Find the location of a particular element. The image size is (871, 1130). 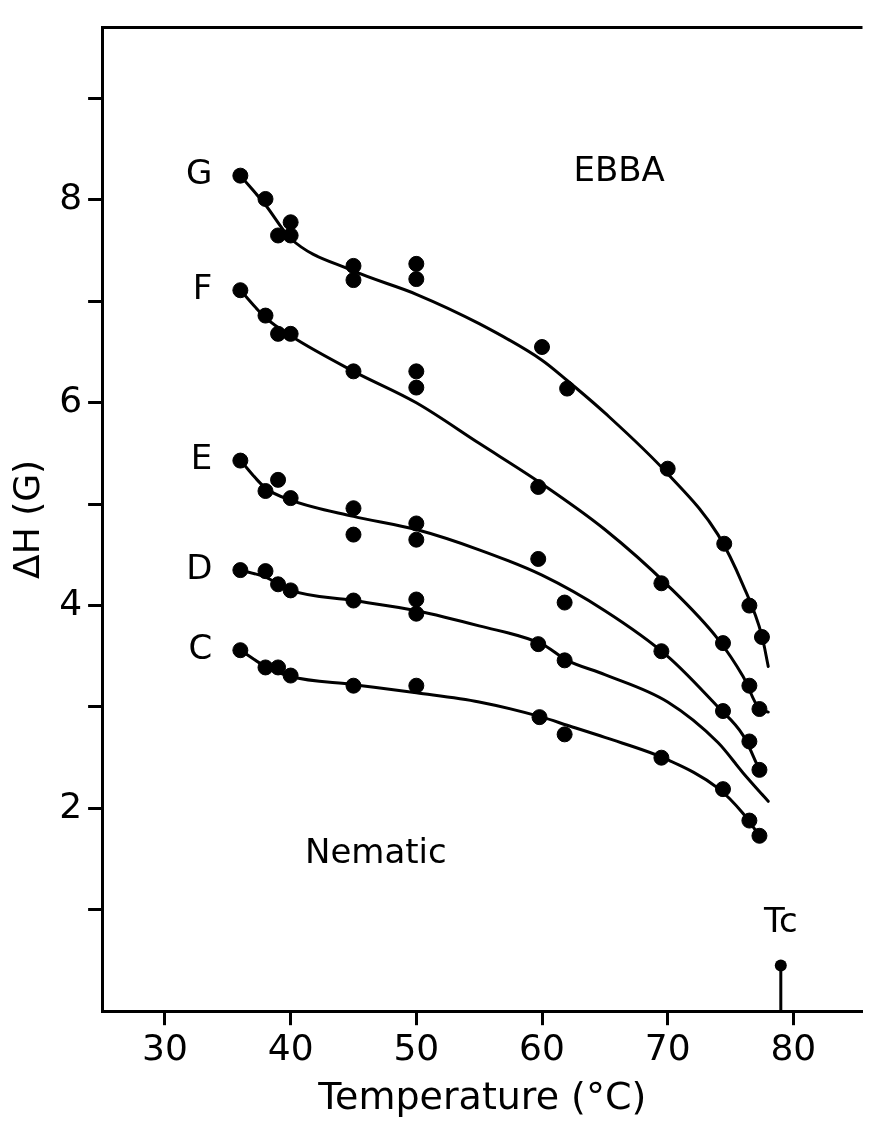

series-label: G is located at coordinates (199, 172).